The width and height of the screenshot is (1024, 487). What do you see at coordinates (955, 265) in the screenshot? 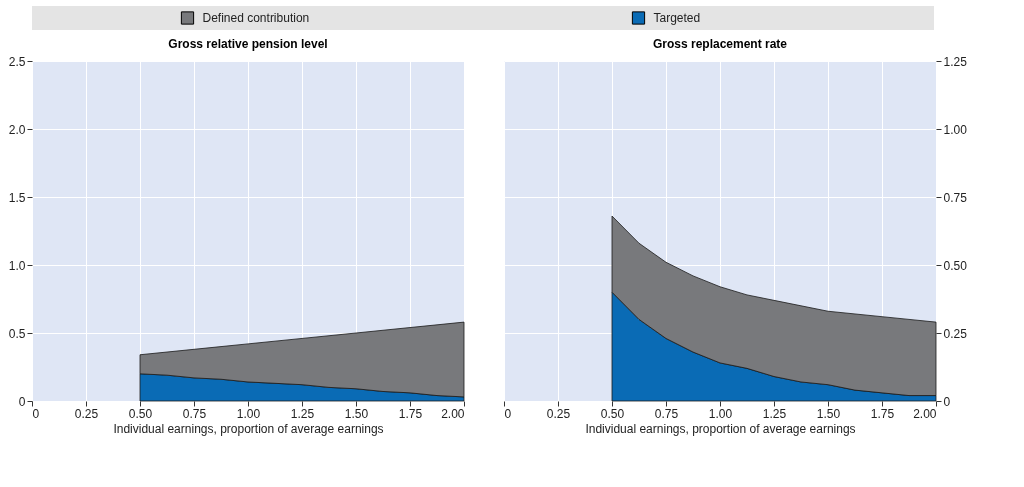
I see `y-tick-label: 0.50` at bounding box center [955, 265].